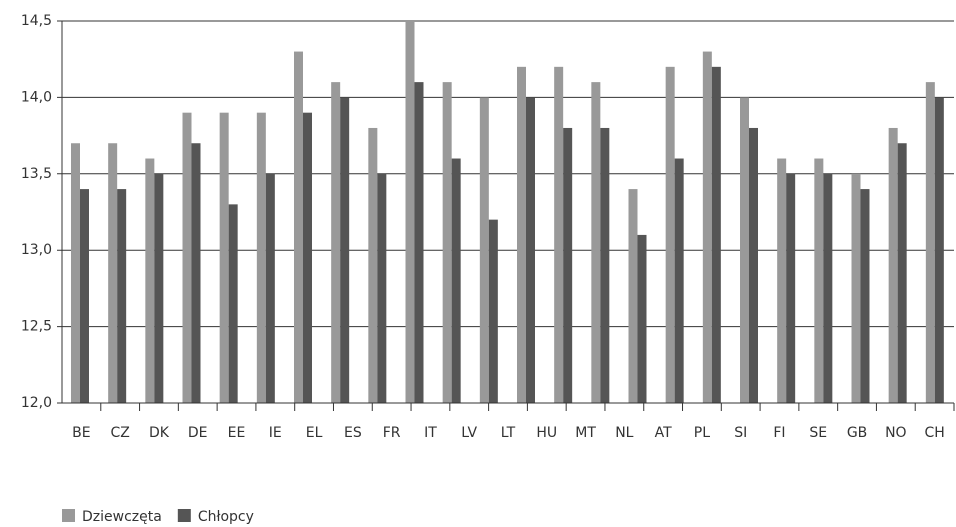  Describe the element at coordinates (314, 433) in the screenshot. I see `x-tick-label: EL` at that location.